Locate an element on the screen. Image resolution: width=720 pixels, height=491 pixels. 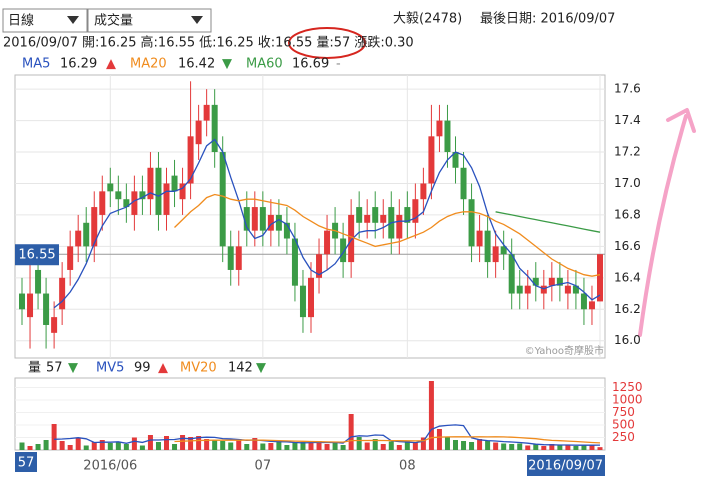
legend-name: MV20 is located at coordinates (198, 368).